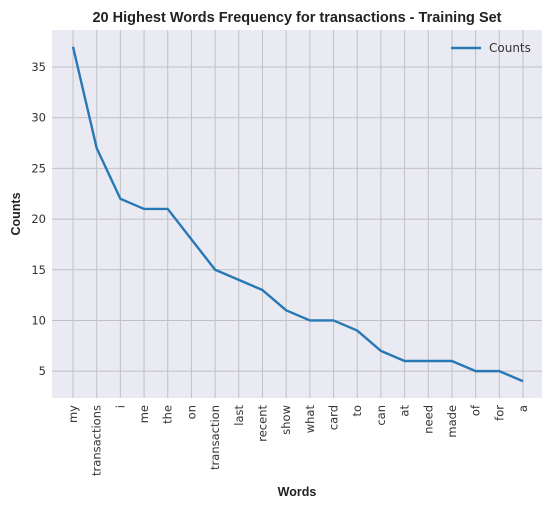 This screenshot has height=509, width=555. Describe the element at coordinates (286, 420) in the screenshot. I see `x-tick-label: show` at that location.